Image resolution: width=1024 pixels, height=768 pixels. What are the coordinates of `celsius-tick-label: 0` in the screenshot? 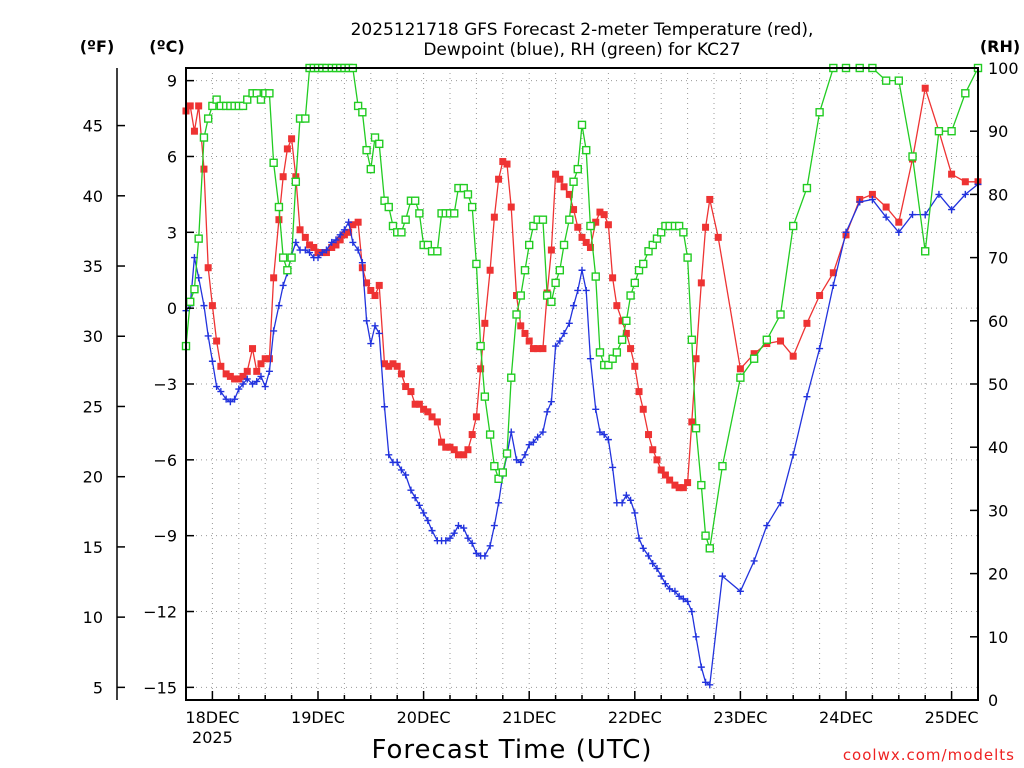 It's located at (172, 308).